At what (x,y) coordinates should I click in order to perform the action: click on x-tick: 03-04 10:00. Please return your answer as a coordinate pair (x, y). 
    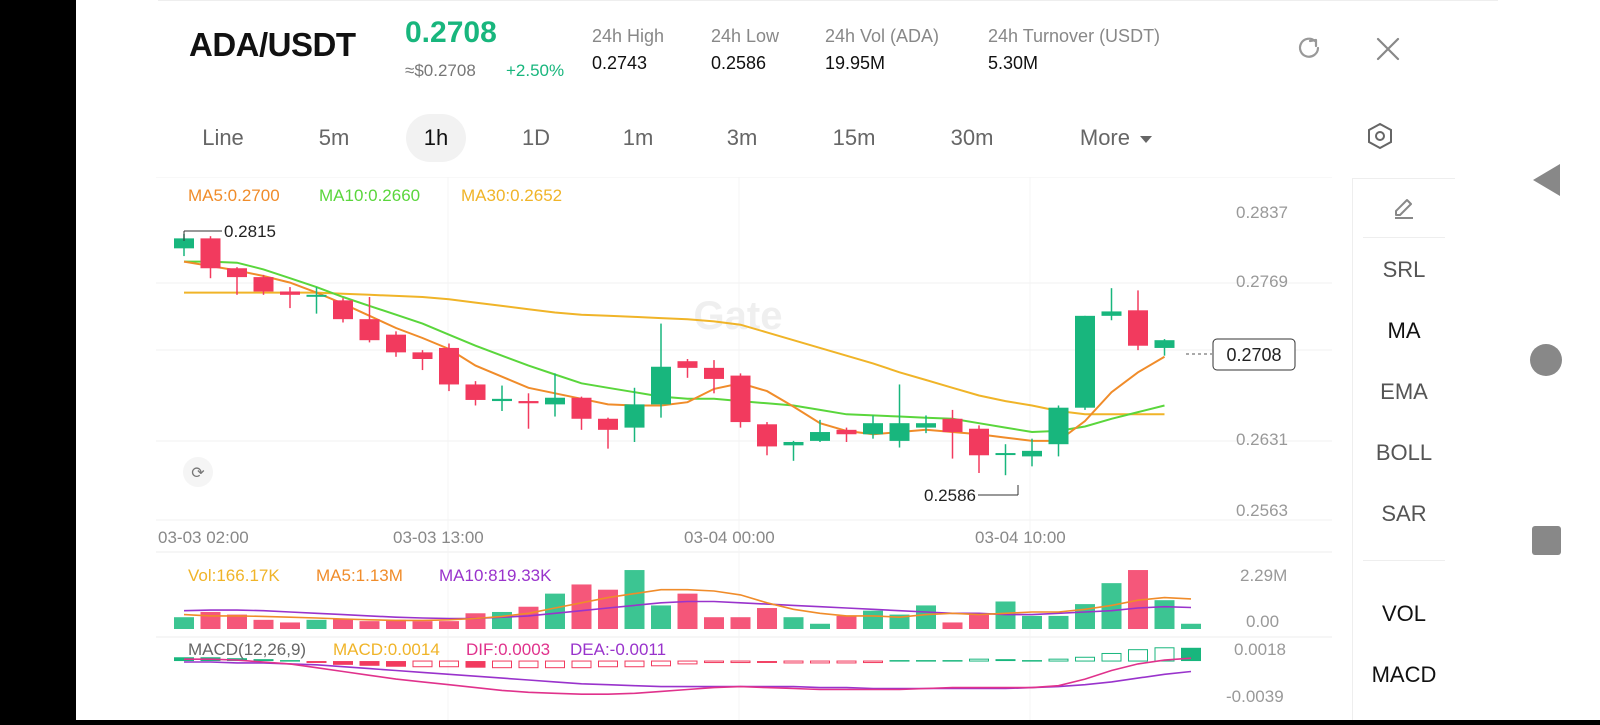
    Looking at the image, I should click on (1020, 537).